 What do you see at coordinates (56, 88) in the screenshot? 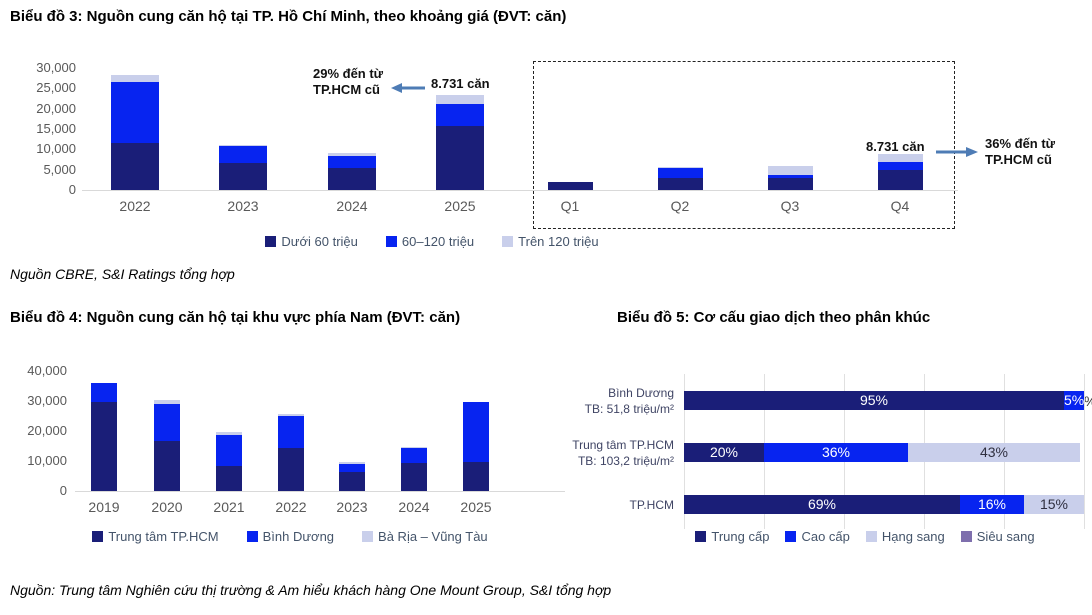
I see `y-tick-label: 25,000` at bounding box center [56, 88].